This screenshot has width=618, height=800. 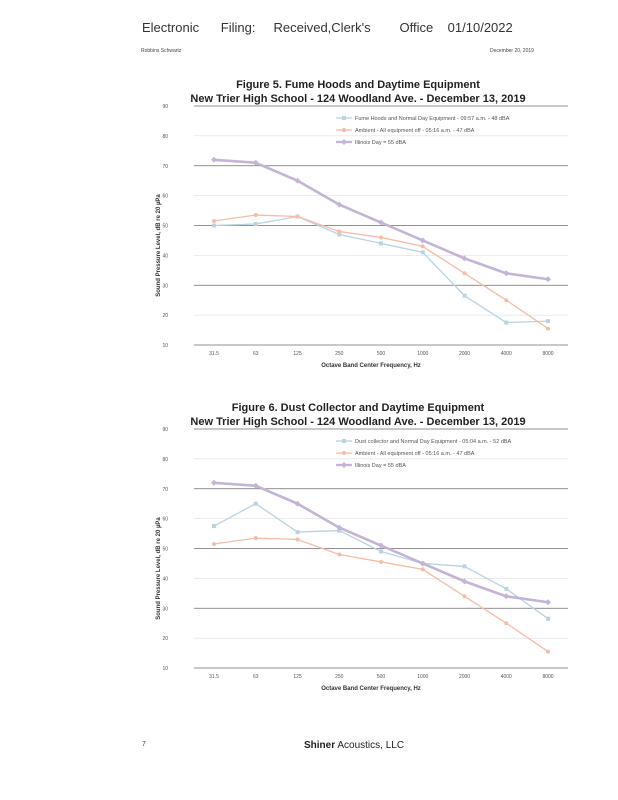 I want to click on y-tick-label: 40, so click(x=165, y=579).